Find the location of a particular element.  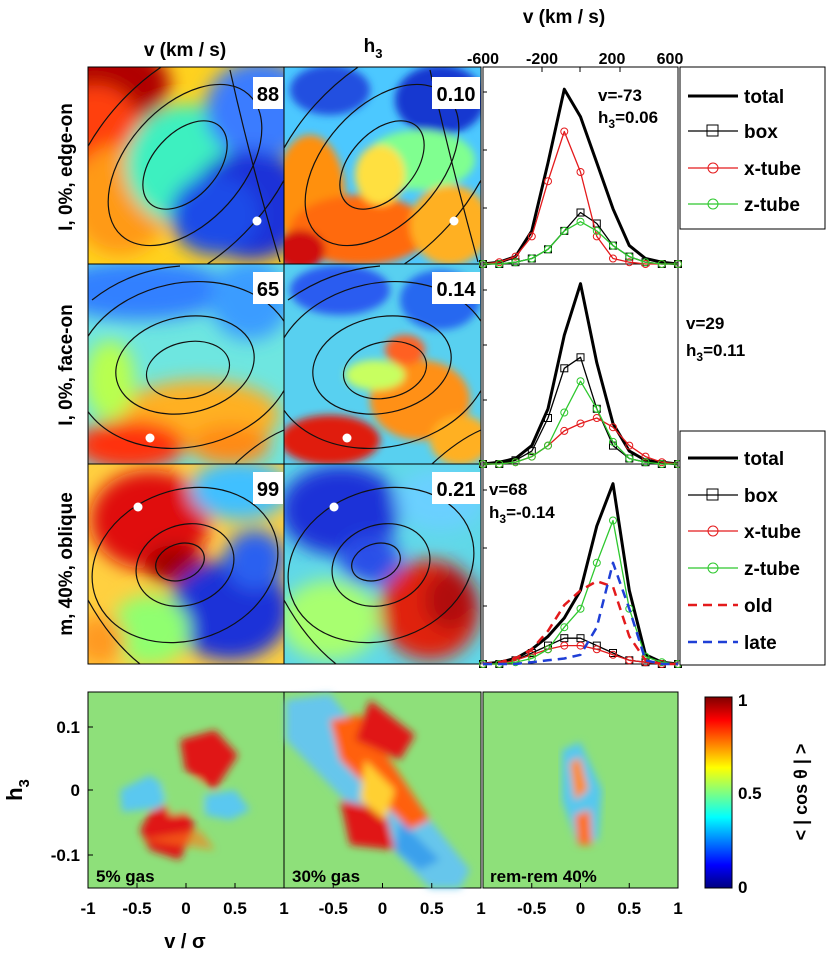

losvd-line-p1-z-tube is located at coordinates (580, 422).